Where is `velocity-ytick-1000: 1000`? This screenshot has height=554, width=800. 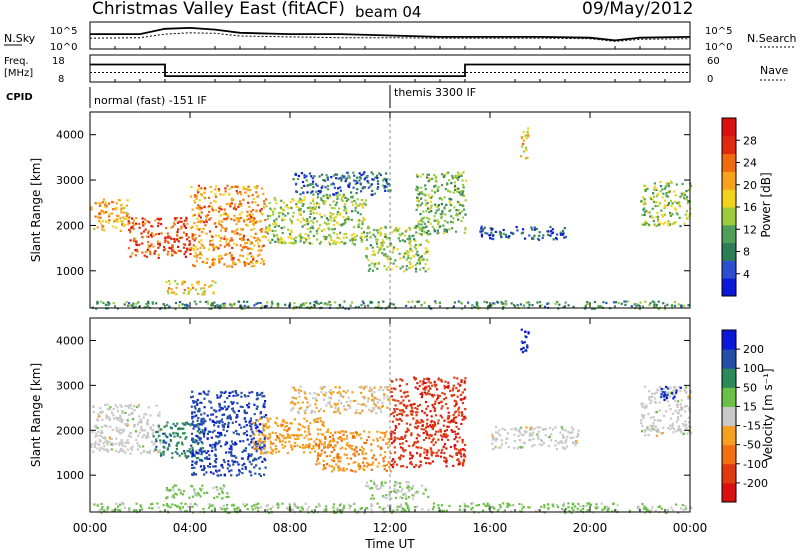 velocity-ytick-1000: 1000 is located at coordinates (70, 475).